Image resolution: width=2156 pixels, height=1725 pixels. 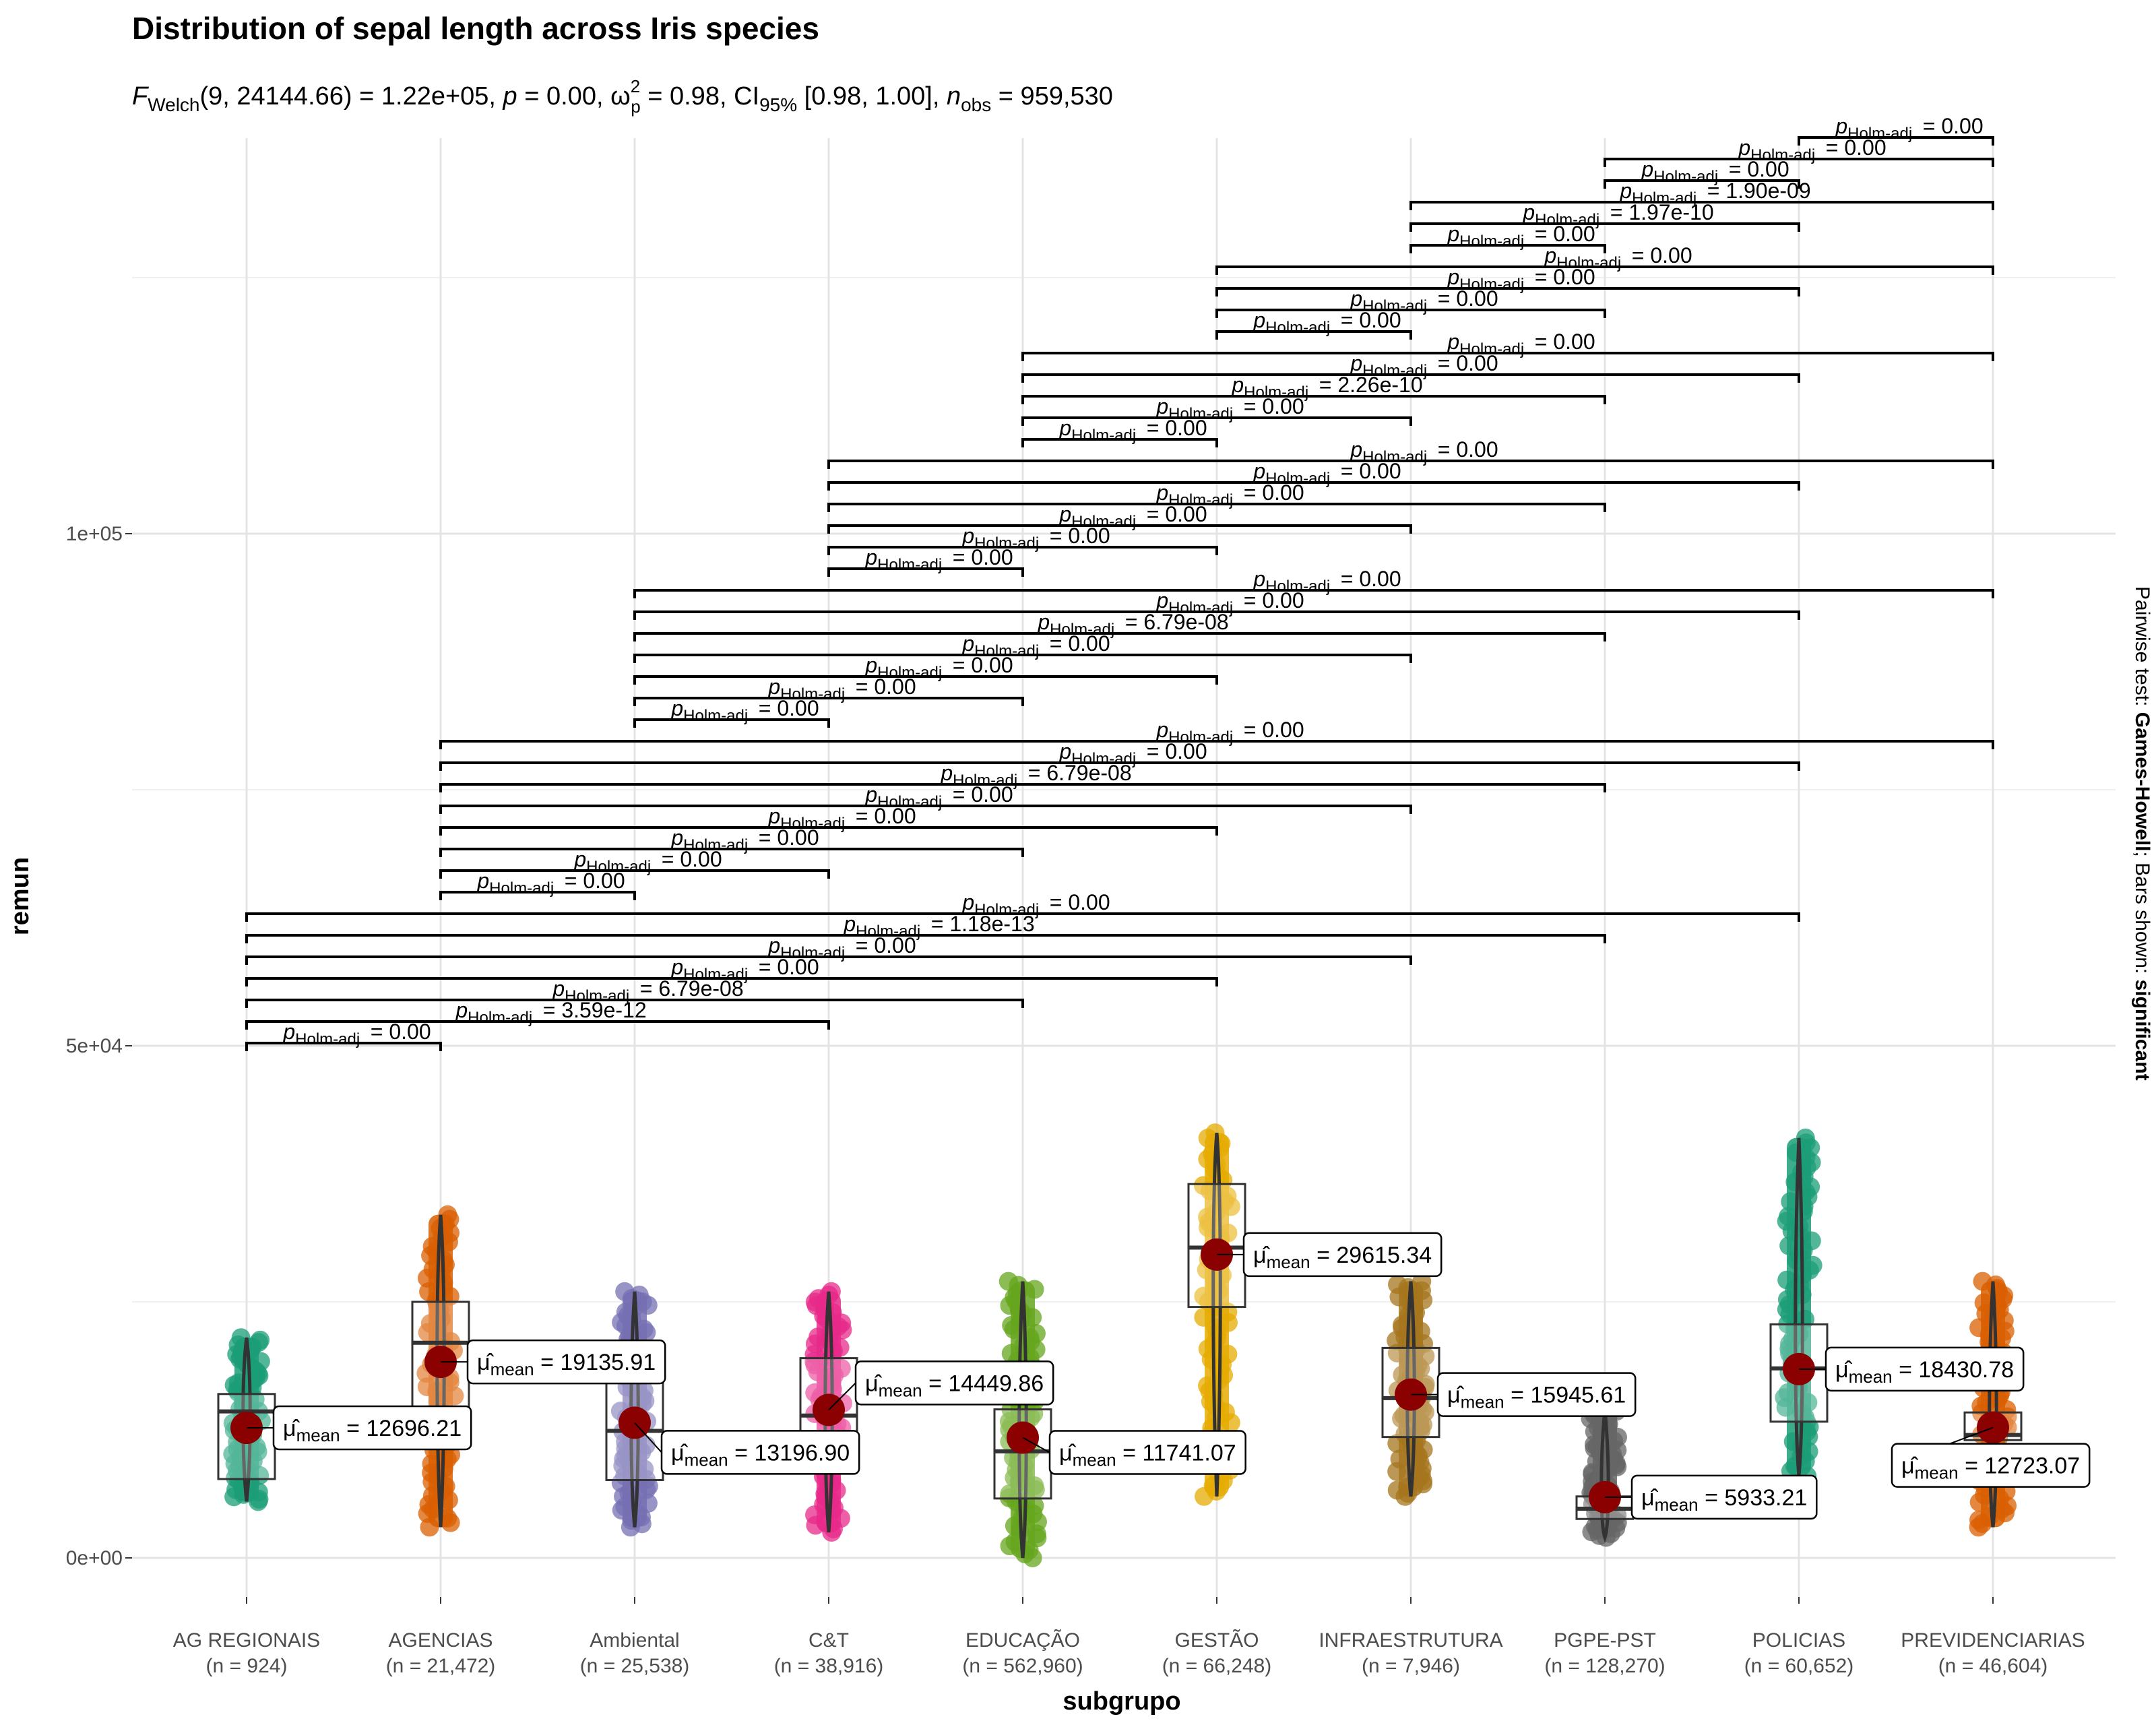 I want to click on pairwise-bracket: pHolm-adj. = 1.18e-13, so click(x=925, y=927).